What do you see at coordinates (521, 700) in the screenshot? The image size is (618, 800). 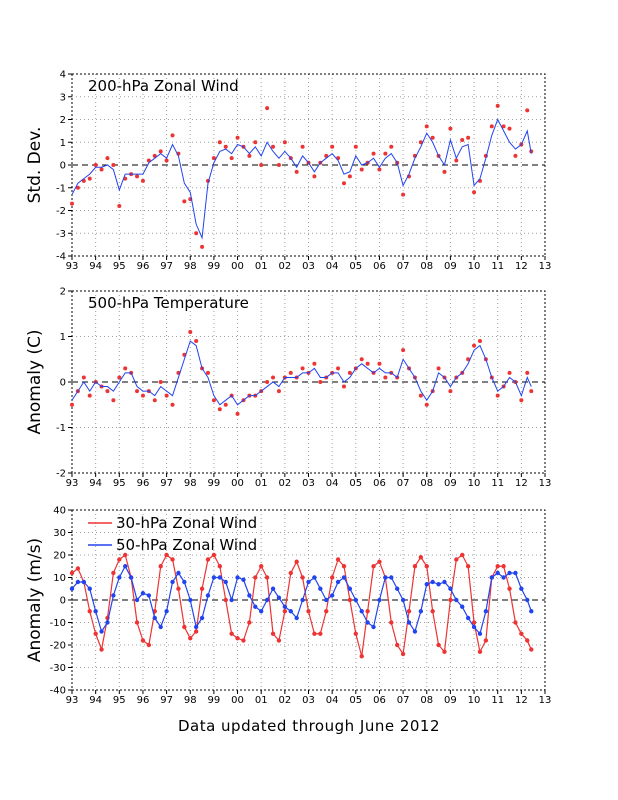 I see `x-tick-label: 12` at bounding box center [521, 700].